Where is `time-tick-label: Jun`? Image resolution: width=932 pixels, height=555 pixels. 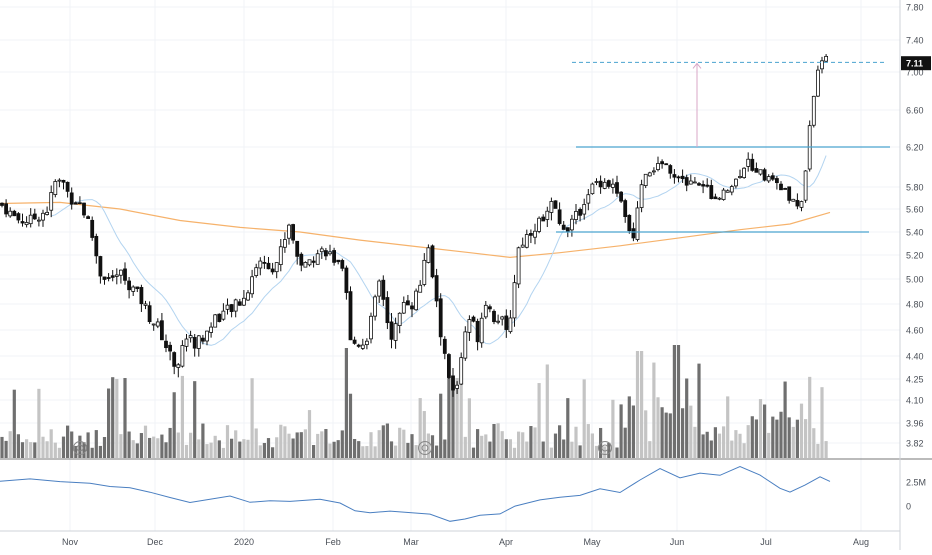 time-tick-label: Jun is located at coordinates (677, 542).